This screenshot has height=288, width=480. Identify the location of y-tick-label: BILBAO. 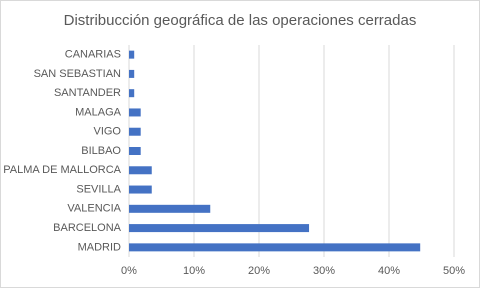
(101, 151).